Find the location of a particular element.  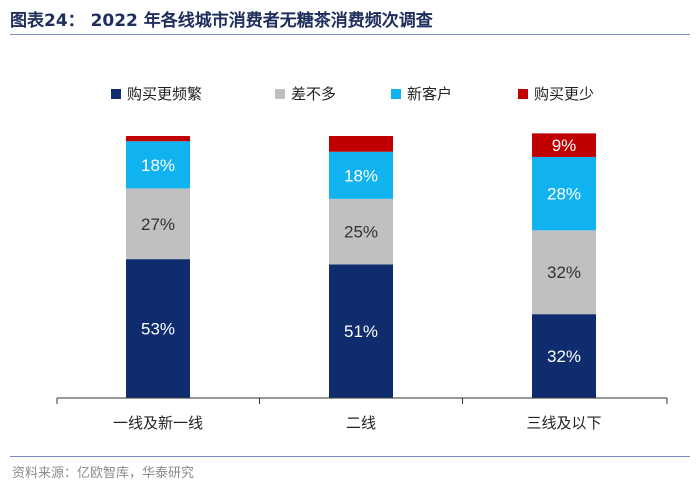

data-label-3-1: 32% is located at coordinates (564, 356).